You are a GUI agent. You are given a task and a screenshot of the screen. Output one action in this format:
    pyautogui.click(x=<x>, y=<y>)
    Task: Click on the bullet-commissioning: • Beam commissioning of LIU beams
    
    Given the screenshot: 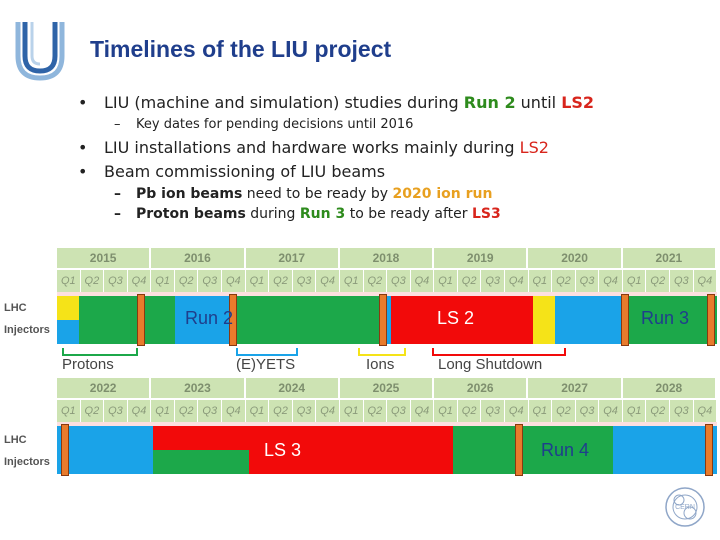 What is the action you would take?
    pyautogui.click(x=231, y=171)
    